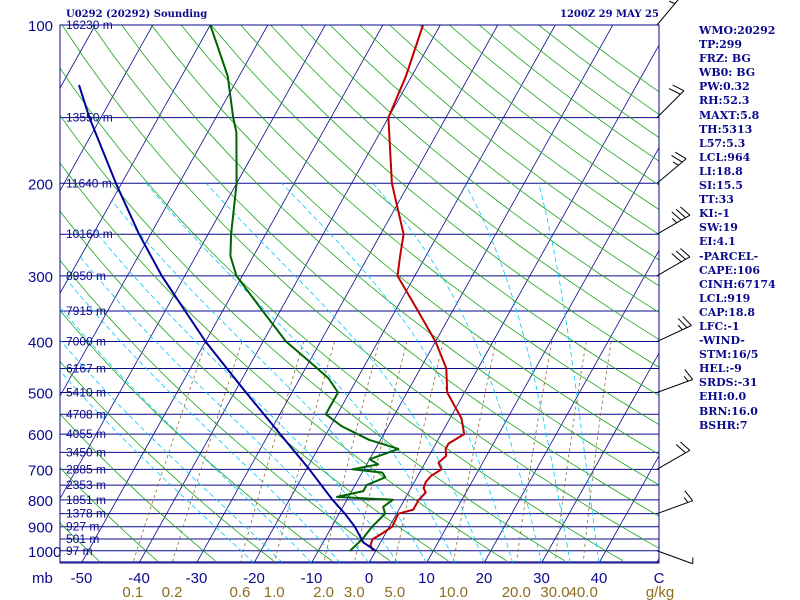 This screenshot has width=800, height=600. Describe the element at coordinates (599, 578) in the screenshot. I see `temperature-tick-label: 40` at that location.